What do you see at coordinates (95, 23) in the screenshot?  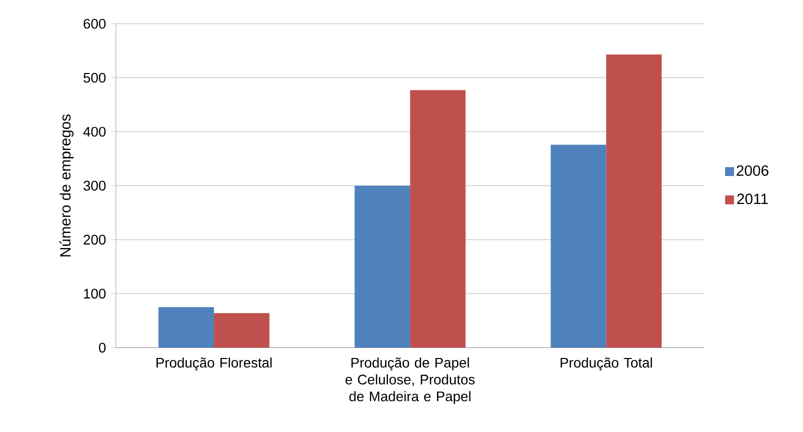 I see `y-tick-label: 600` at bounding box center [95, 23].